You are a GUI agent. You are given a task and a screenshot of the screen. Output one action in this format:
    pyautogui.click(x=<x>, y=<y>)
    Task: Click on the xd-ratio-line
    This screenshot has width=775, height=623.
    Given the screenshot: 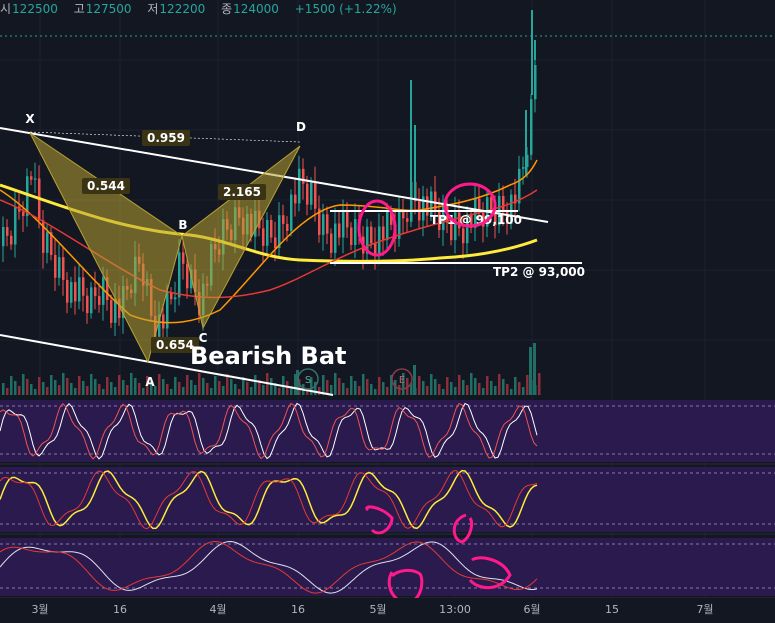 What is the action you would take?
    pyautogui.click(x=165, y=137)
    